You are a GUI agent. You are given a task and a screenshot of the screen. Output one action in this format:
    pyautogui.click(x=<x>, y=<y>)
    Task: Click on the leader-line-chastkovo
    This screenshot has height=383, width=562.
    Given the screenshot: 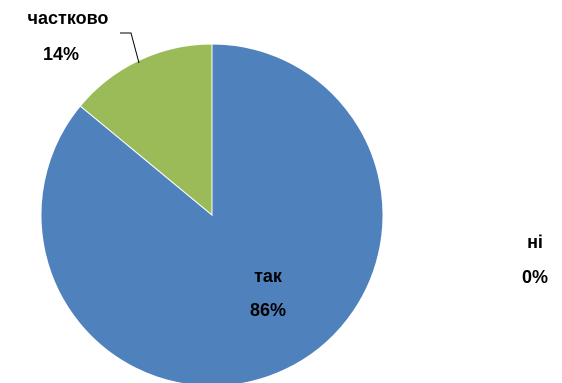 What is the action you would take?
    pyautogui.click(x=130, y=48)
    